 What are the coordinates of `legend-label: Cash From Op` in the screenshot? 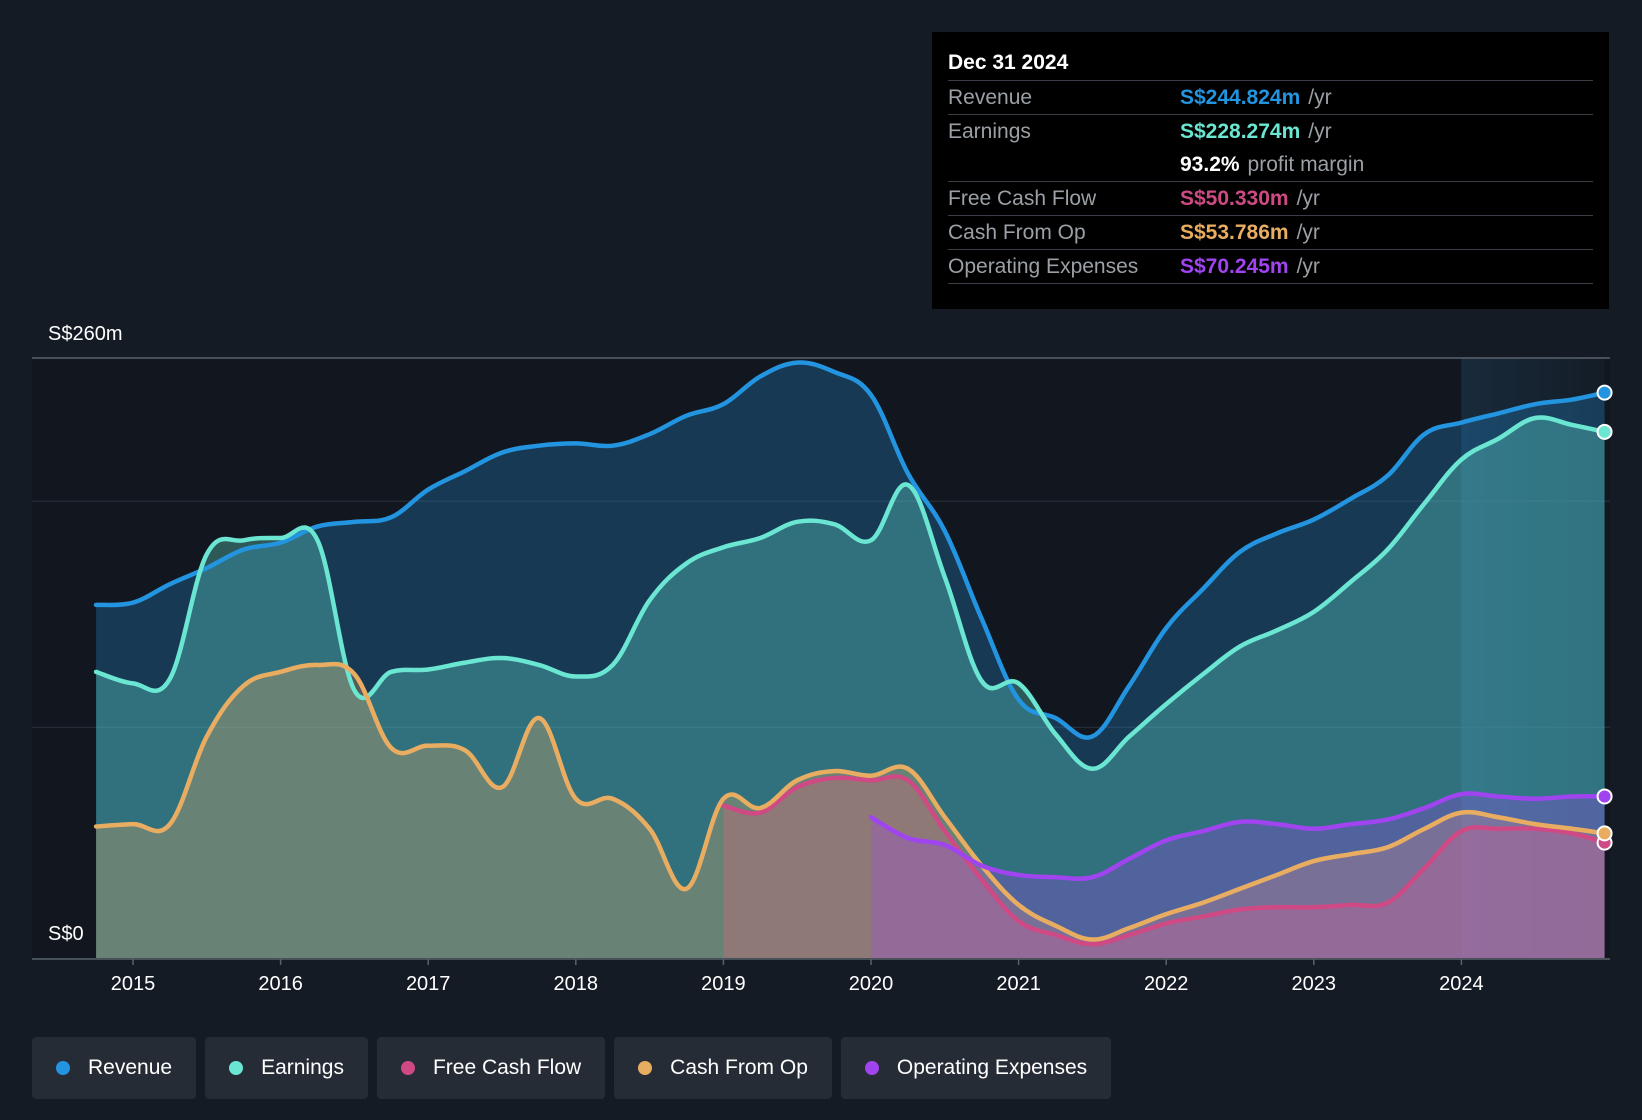 It's located at (739, 1067).